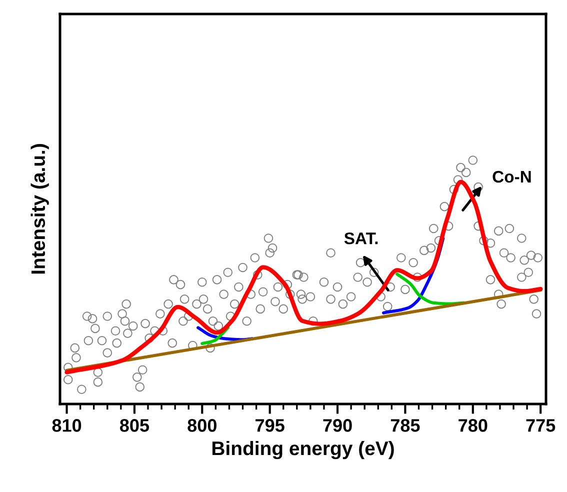  Describe the element at coordinates (270, 425) in the screenshot. I see `x-tick-label: 795` at that location.